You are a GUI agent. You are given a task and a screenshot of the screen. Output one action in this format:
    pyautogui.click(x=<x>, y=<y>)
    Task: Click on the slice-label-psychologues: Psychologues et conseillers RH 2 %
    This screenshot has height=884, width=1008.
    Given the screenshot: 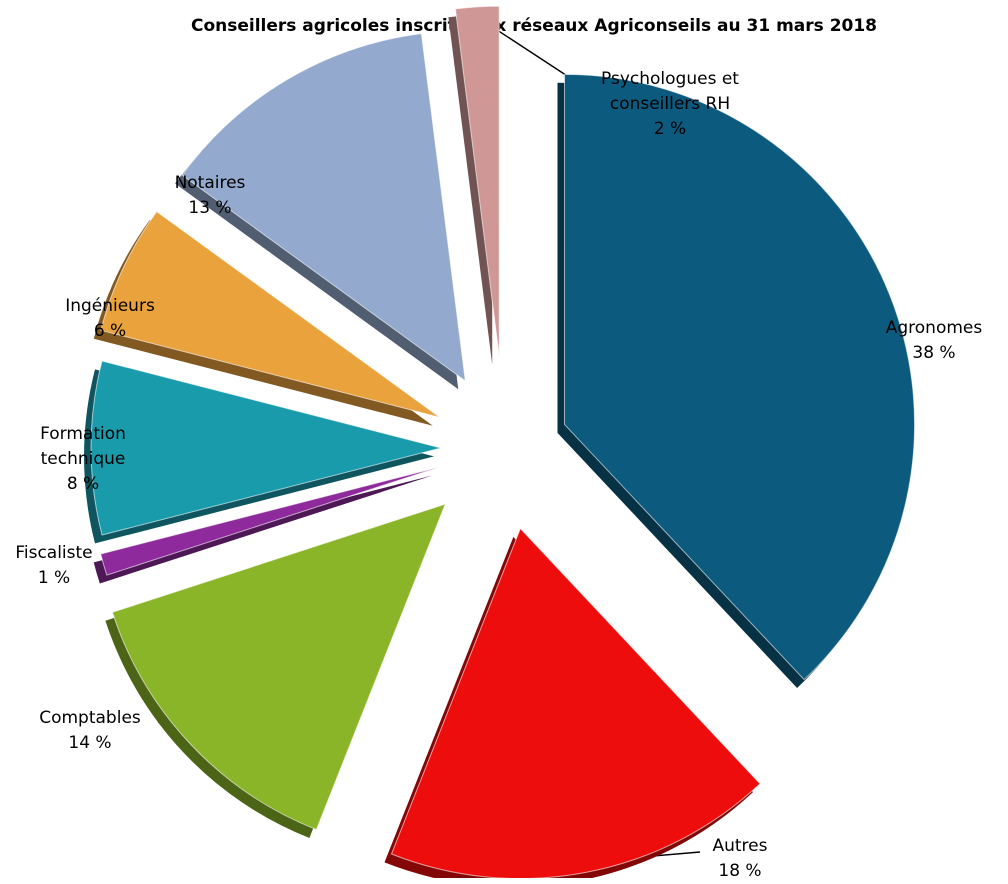 What is the action you would take?
    pyautogui.click(x=670, y=104)
    